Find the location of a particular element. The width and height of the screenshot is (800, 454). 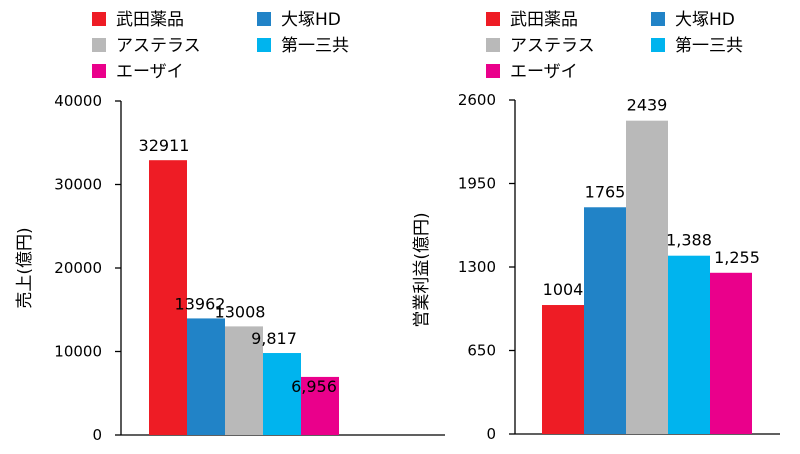

y-tick-label: 20000 is located at coordinates (78, 268).